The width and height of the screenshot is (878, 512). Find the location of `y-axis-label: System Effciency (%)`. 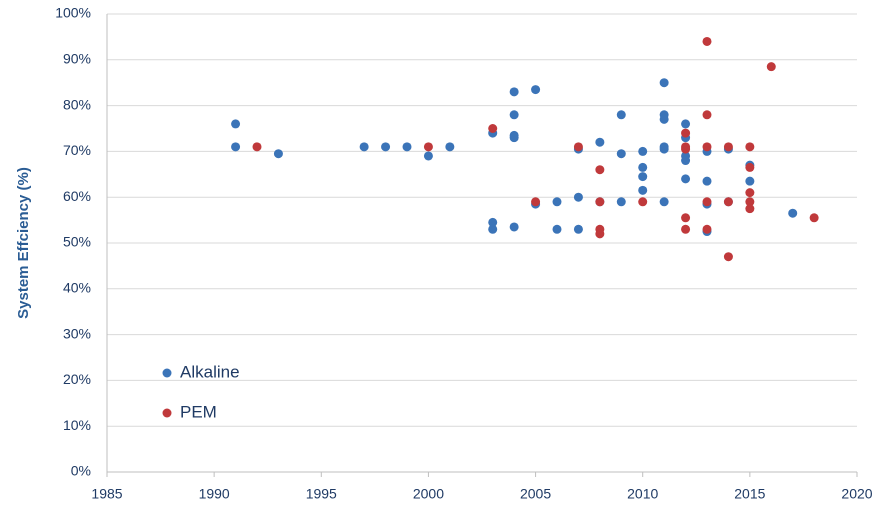

y-axis-label: System Effciency (%) is located at coordinates (23, 243).